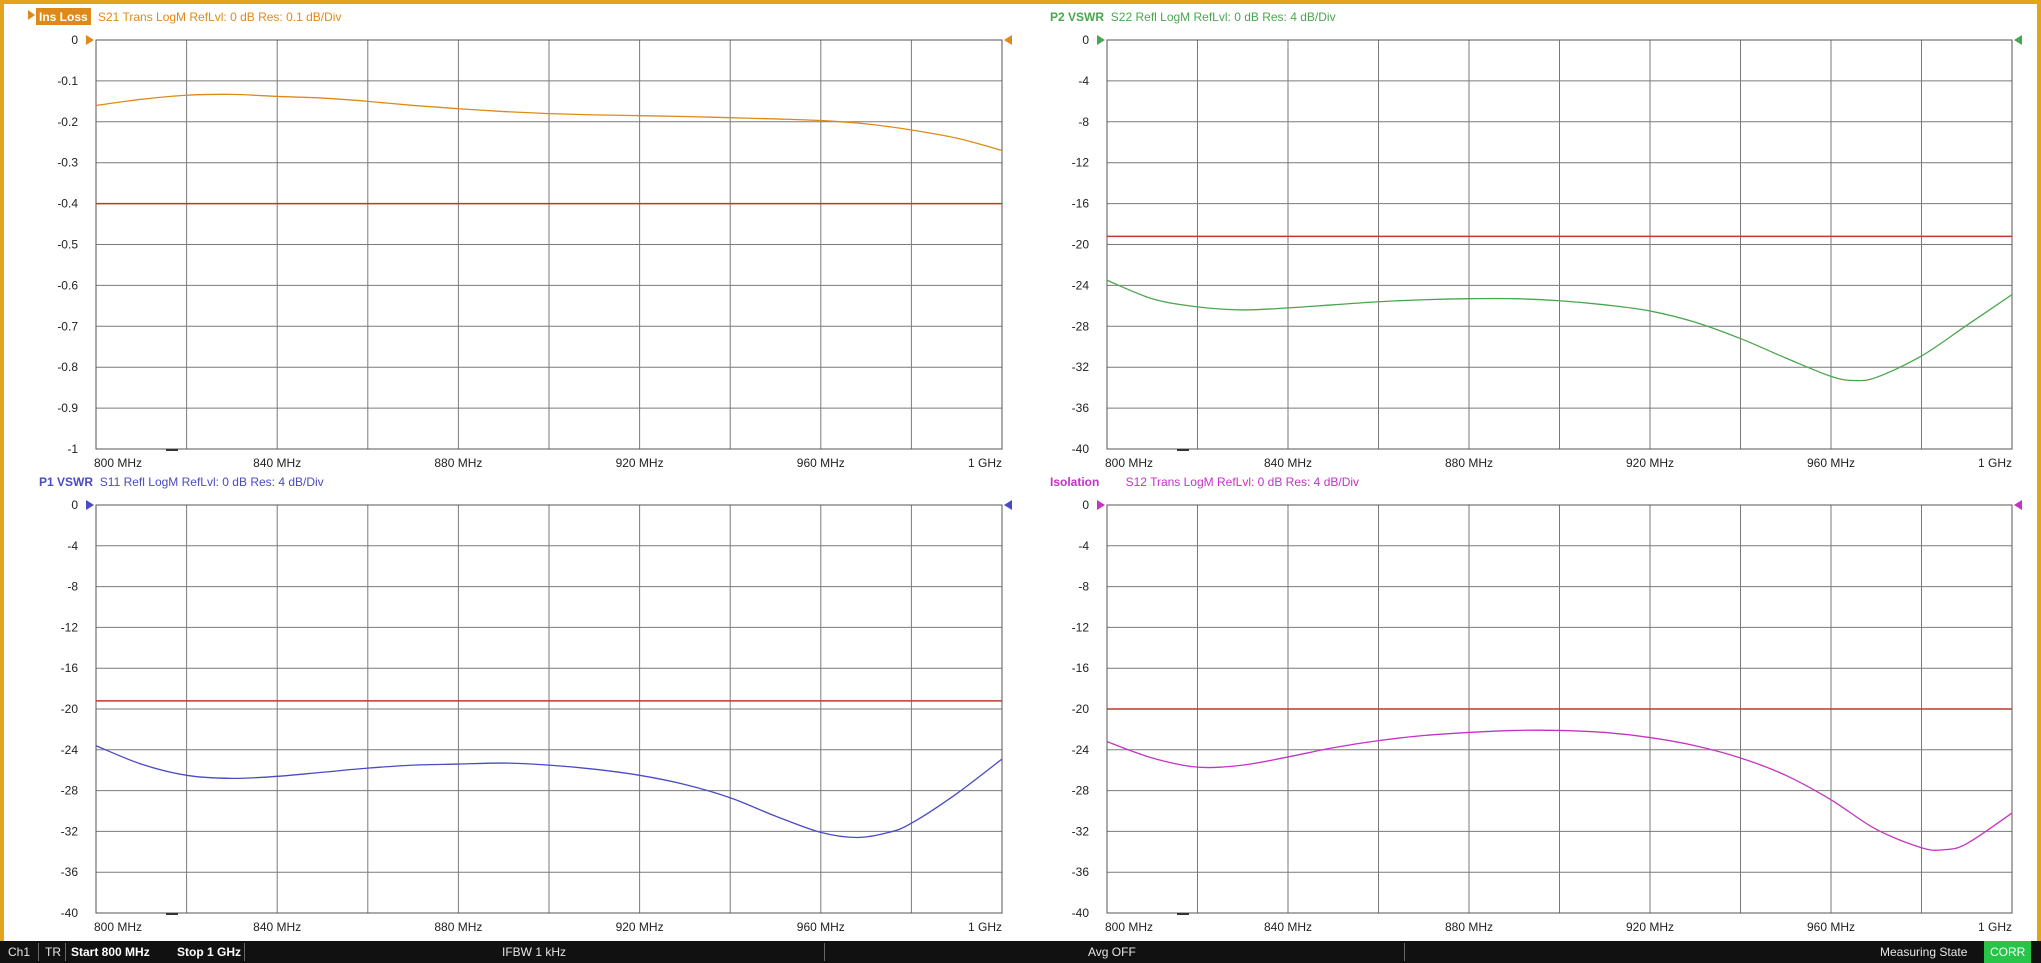  What do you see at coordinates (67, 326) in the screenshot?
I see `y-tick-label: -0.7` at bounding box center [67, 326].